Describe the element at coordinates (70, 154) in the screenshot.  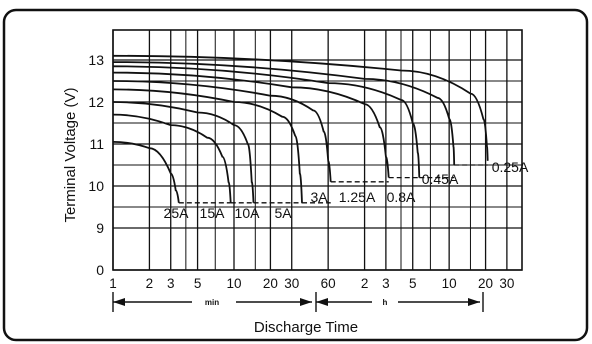
I see `y-axis-label: Terminal Voltage (V)` at that location.